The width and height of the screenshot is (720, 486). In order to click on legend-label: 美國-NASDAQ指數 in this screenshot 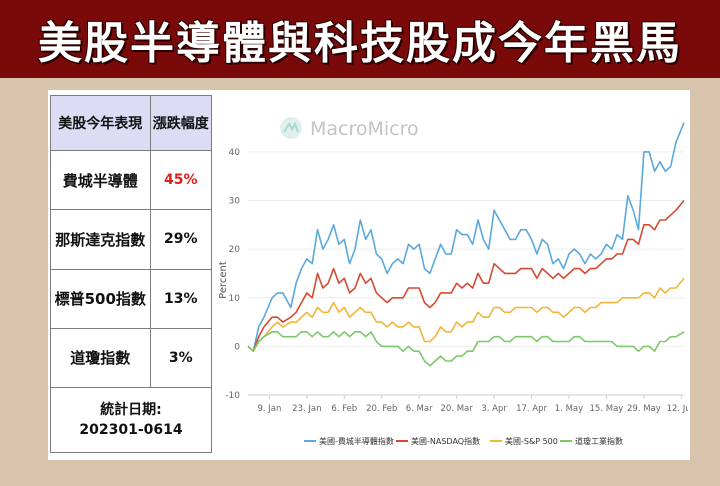, I will do `click(445, 441)`.